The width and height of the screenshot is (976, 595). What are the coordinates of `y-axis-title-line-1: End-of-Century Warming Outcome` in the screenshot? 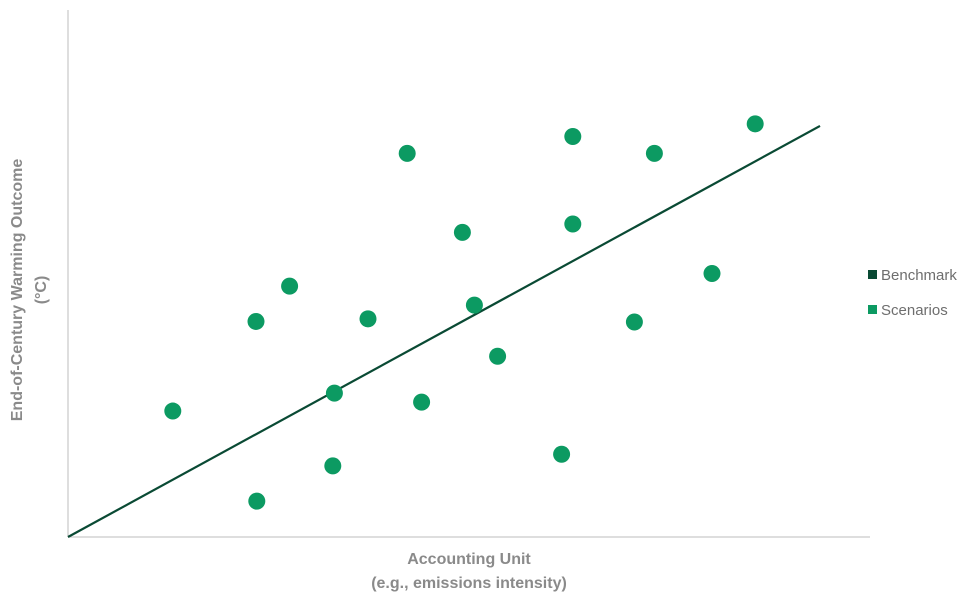 It's located at (17, 290).